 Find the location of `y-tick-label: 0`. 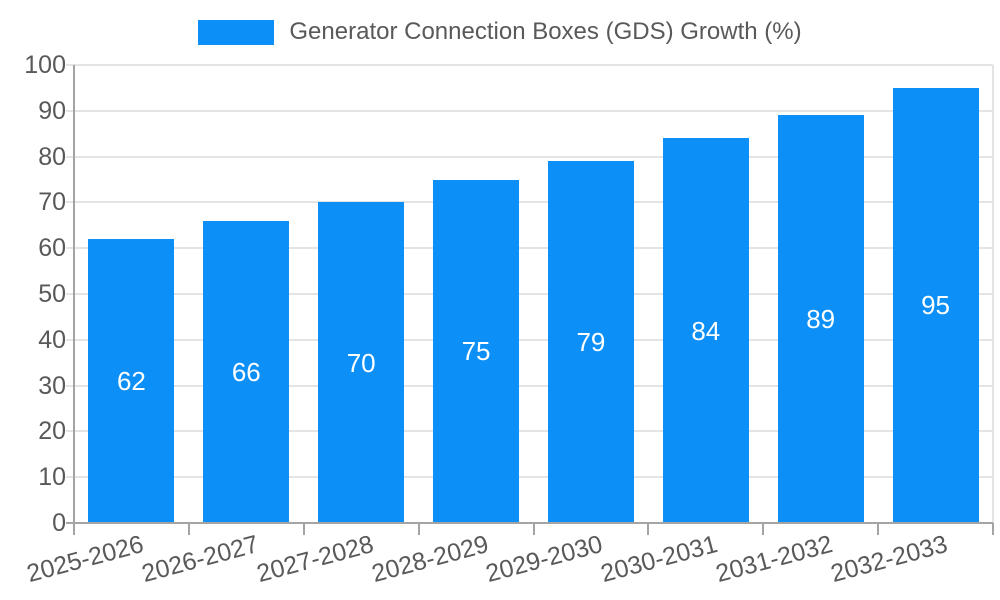

y-tick-label: 0 is located at coordinates (59, 523).